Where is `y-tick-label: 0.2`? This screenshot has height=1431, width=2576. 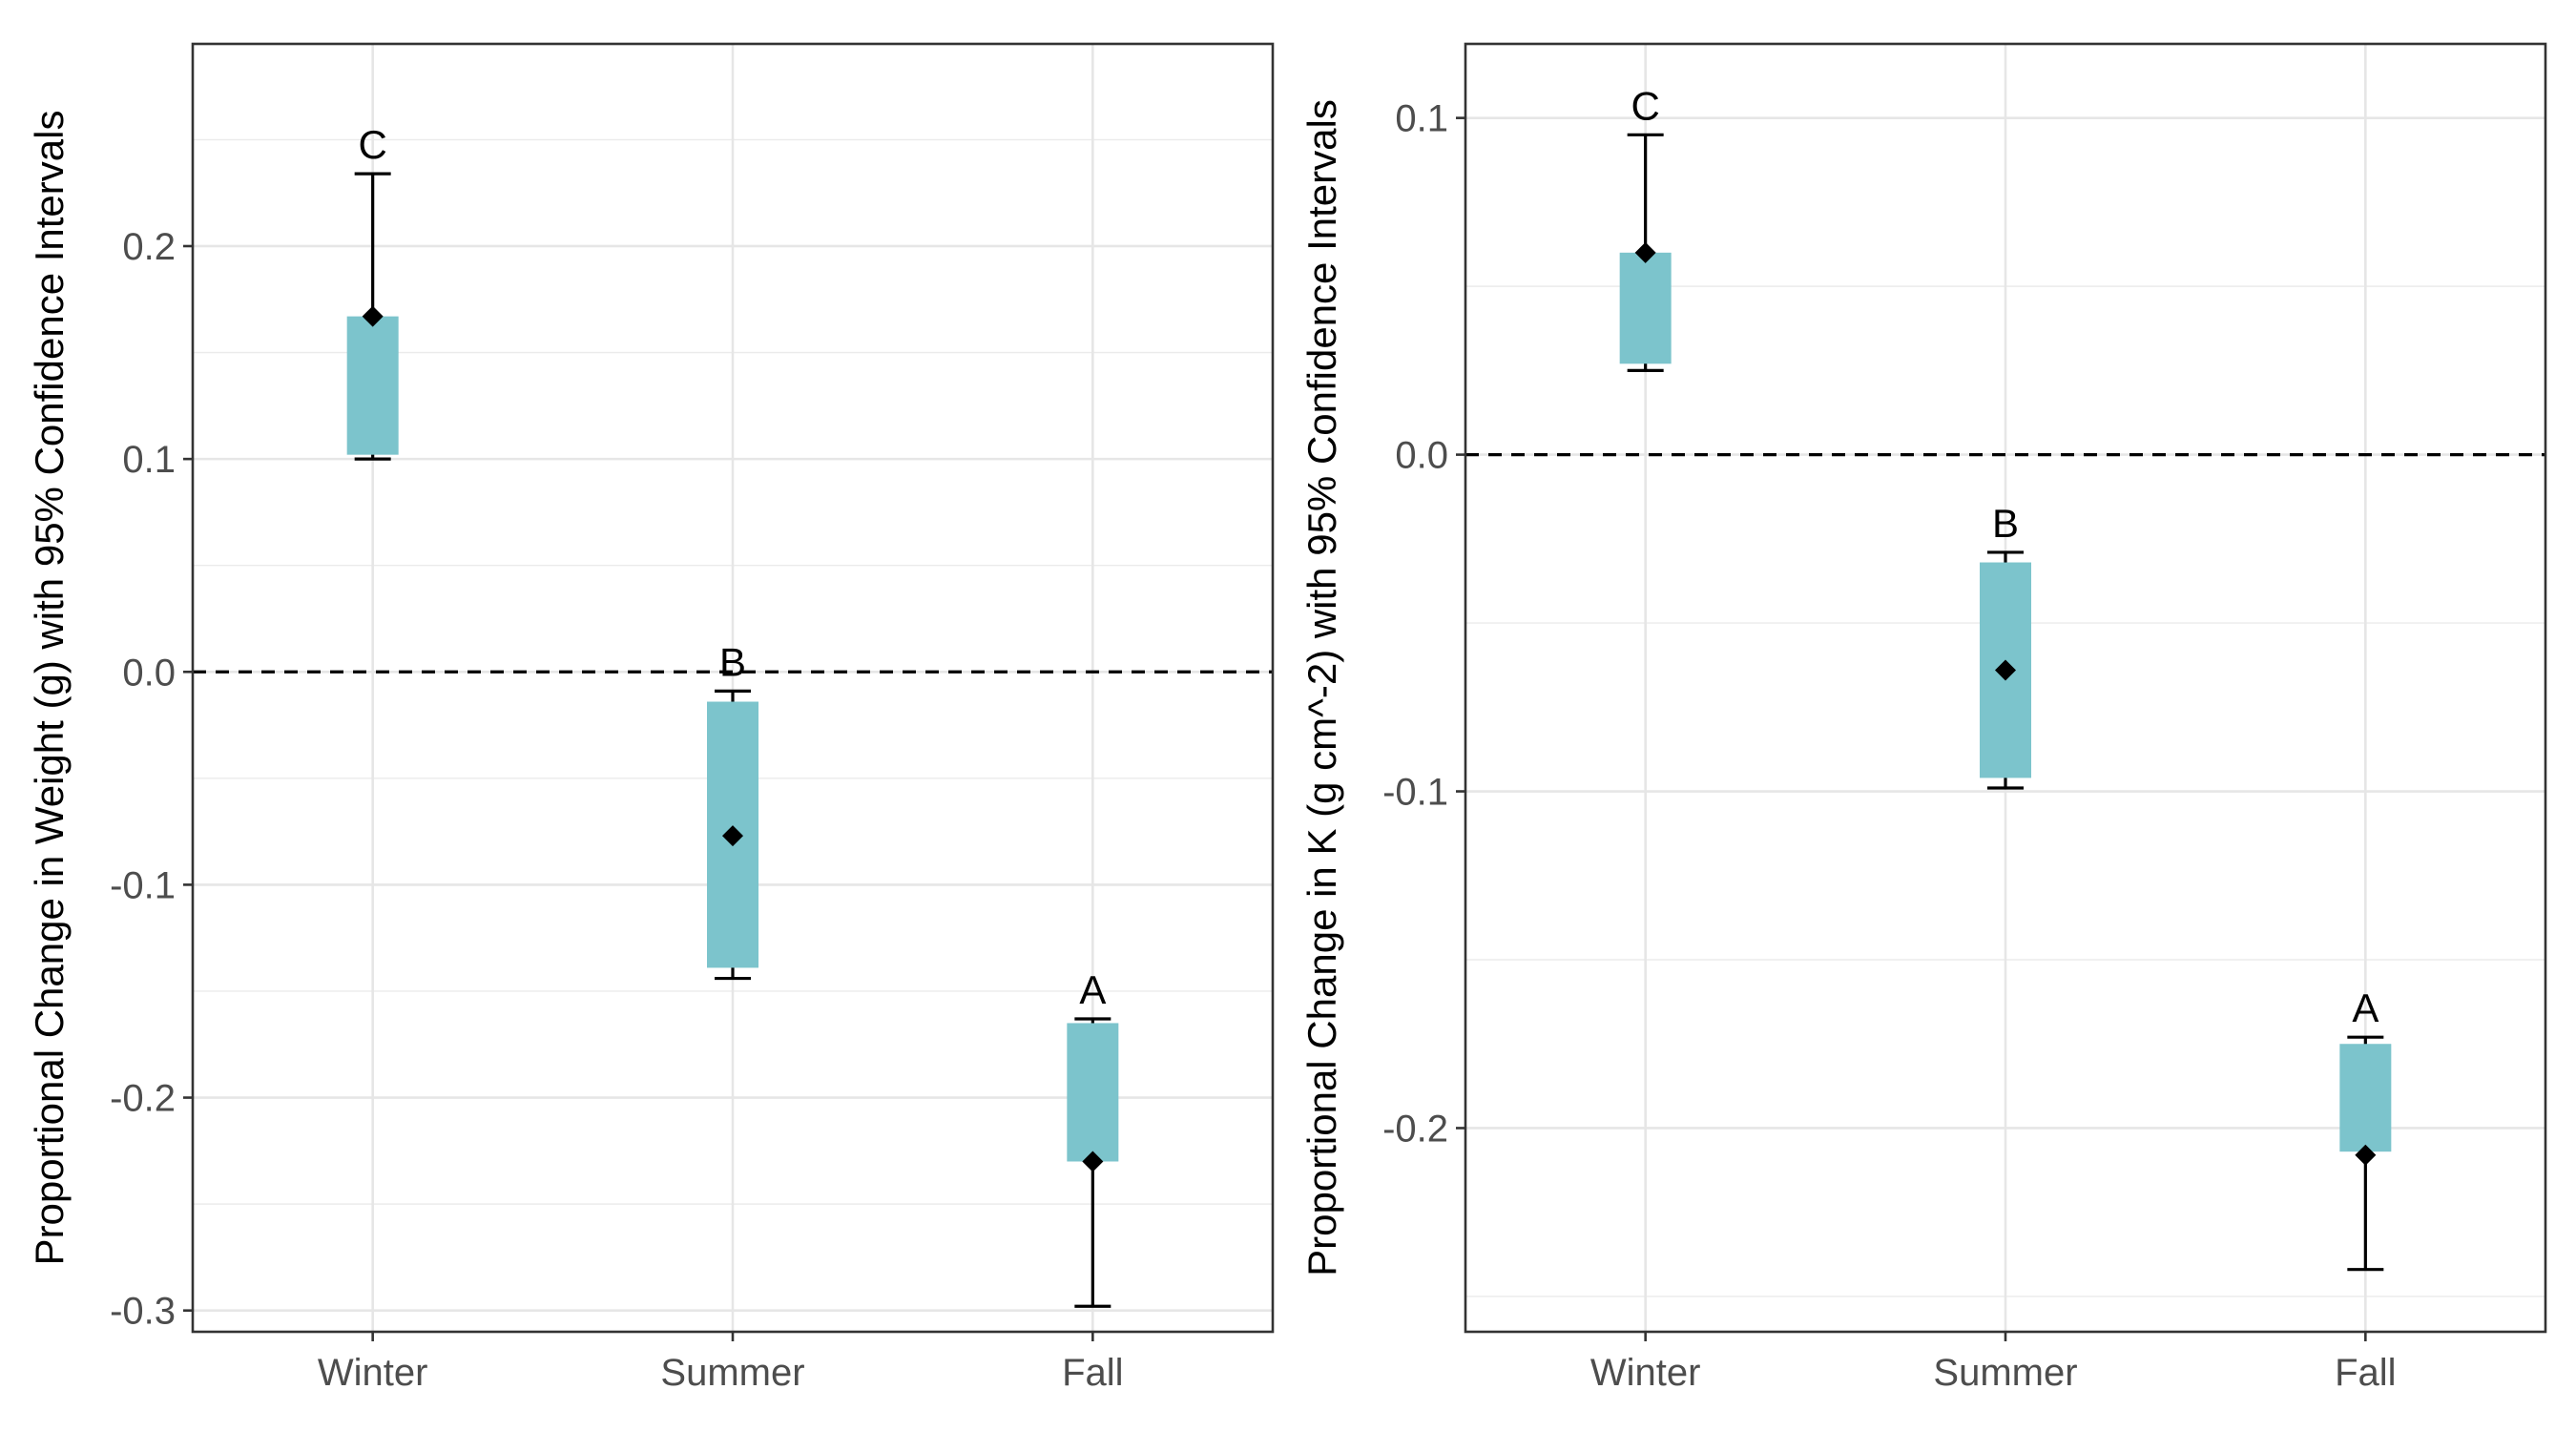
y-tick-label: 0.2 is located at coordinates (149, 247).